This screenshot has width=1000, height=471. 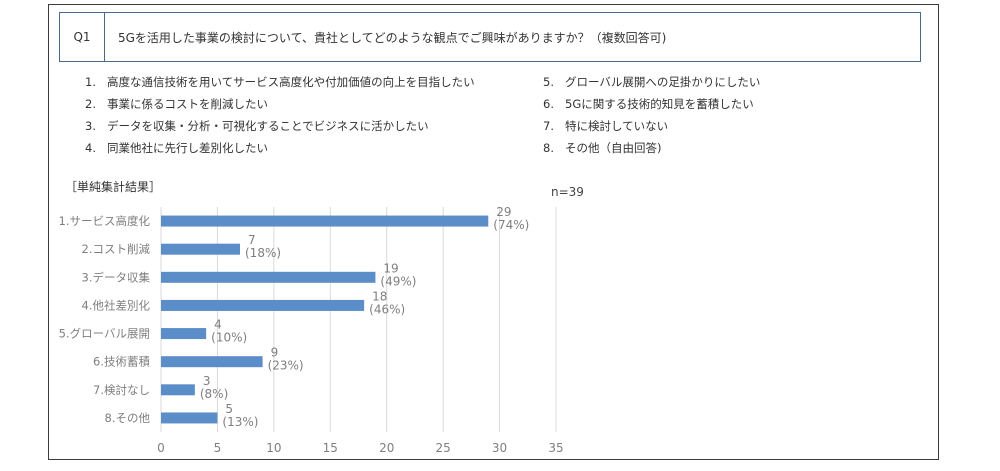 I want to click on percent-label: (49%), so click(x=398, y=281).